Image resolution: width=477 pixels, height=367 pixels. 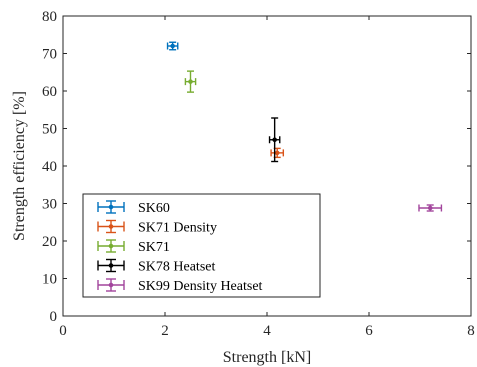 What do you see at coordinates (200, 286) in the screenshot?
I see `legend-entry: SK99 Density Heatset` at bounding box center [200, 286].